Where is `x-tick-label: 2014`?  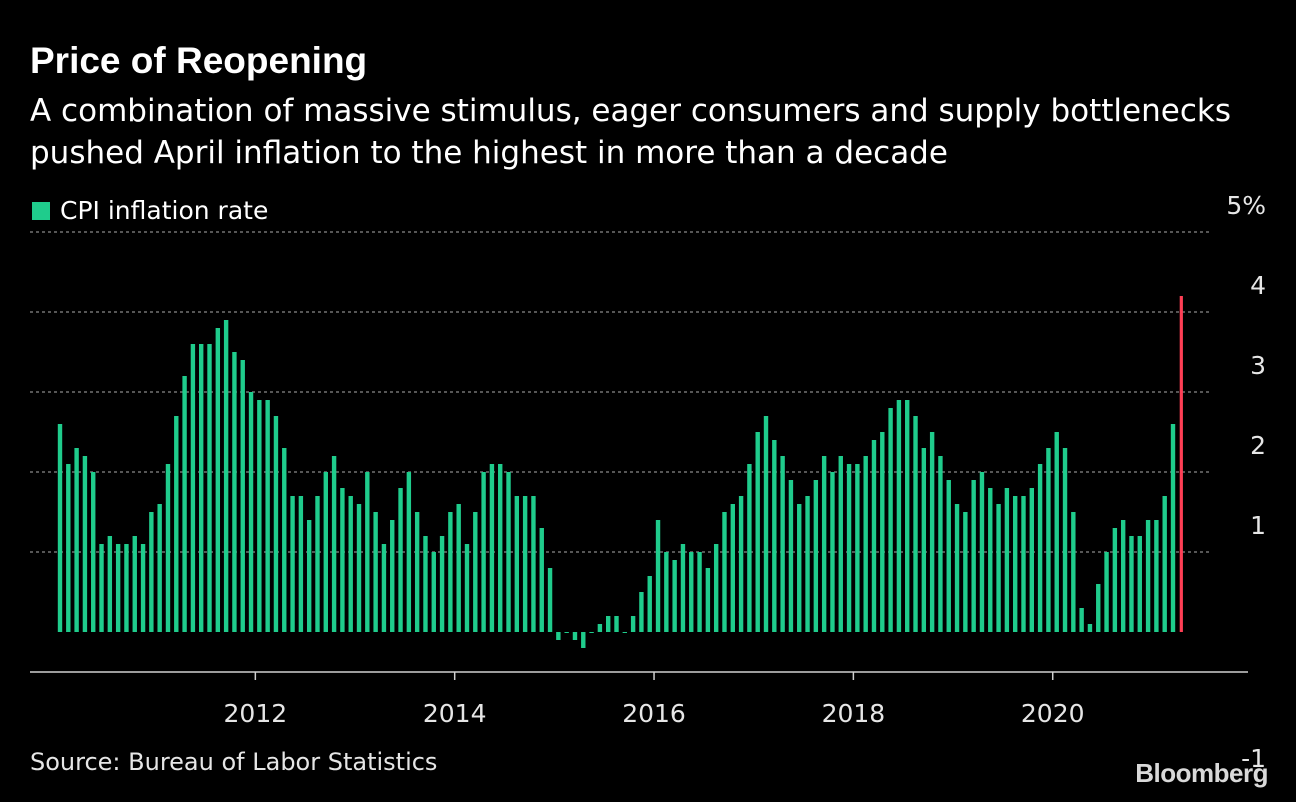 x-tick-label: 2014 is located at coordinates (455, 713).